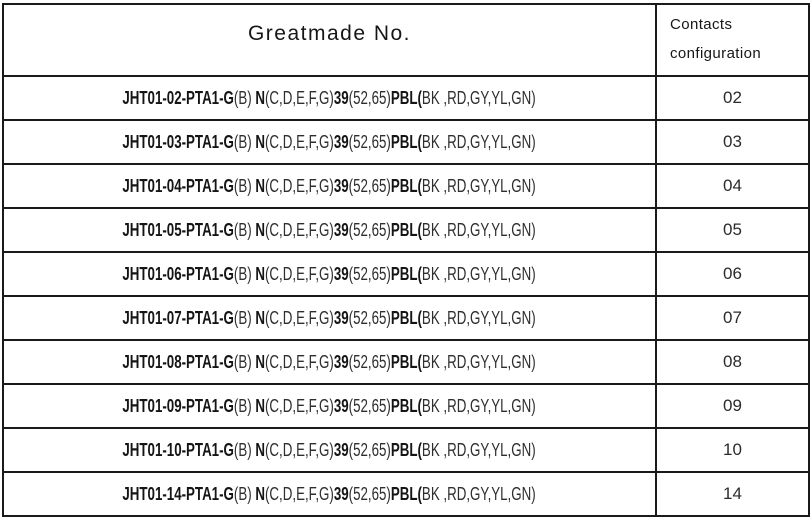  What do you see at coordinates (732, 274) in the screenshot?
I see `contacts-count-cell: 06` at bounding box center [732, 274].